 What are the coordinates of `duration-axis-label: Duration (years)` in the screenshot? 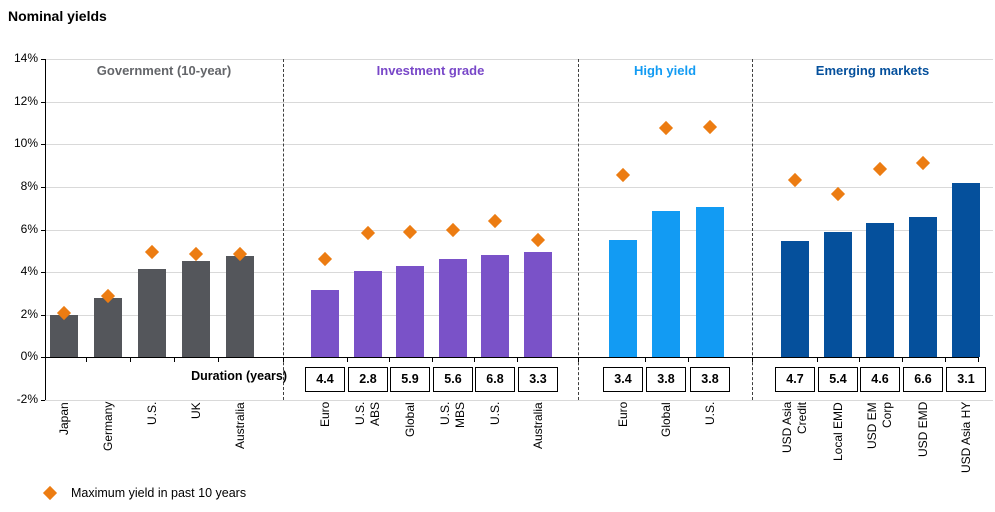 It's located at (239, 376).